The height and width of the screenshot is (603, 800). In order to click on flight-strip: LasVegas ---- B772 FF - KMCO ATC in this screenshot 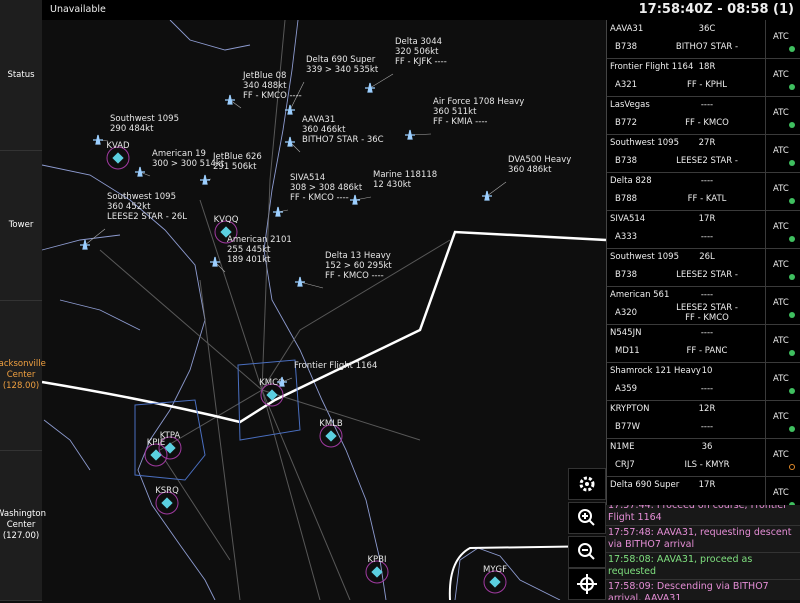, I will do `click(703, 115)`.